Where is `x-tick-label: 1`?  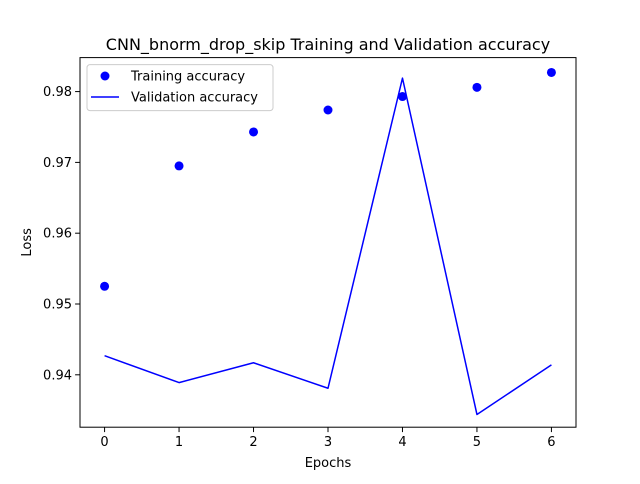
x-tick-label: 1 is located at coordinates (179, 442).